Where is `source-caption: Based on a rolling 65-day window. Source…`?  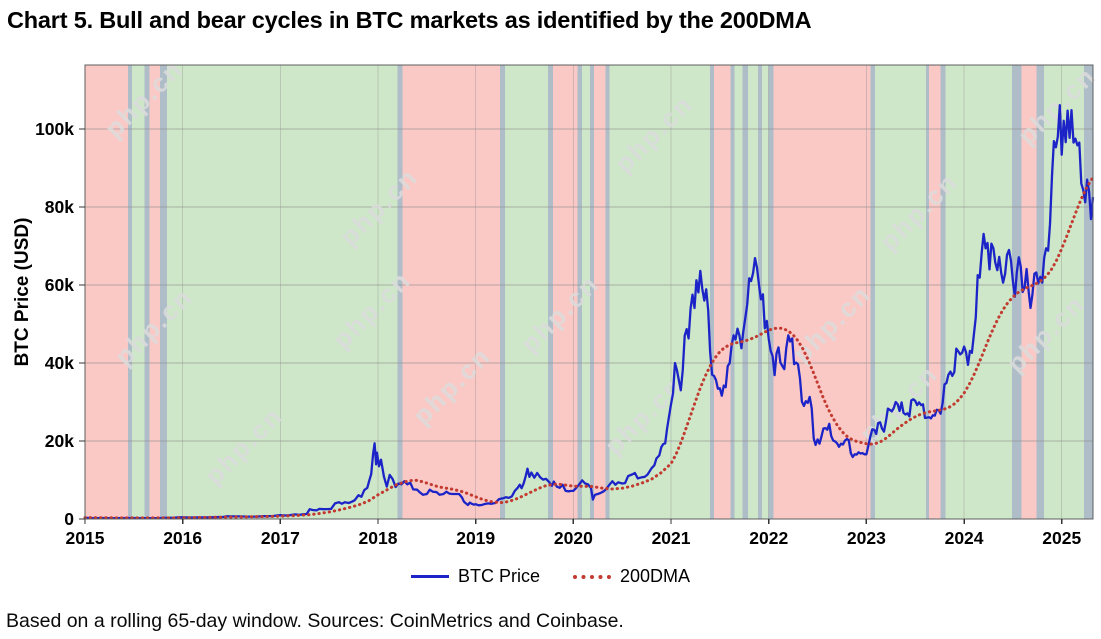 source-caption: Based on a rolling 65-day window. Source… is located at coordinates (315, 621).